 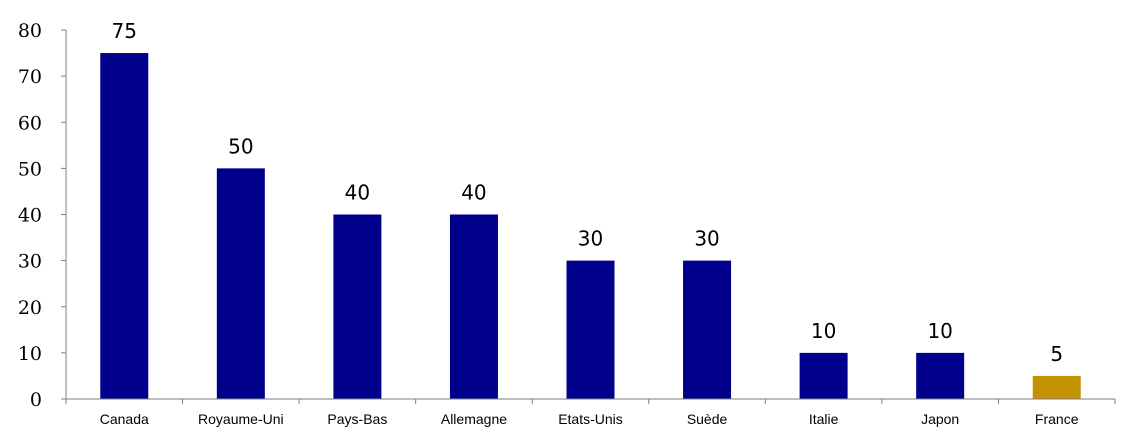 What do you see at coordinates (474, 419) in the screenshot?
I see `x-tick-label: Allemagne` at bounding box center [474, 419].